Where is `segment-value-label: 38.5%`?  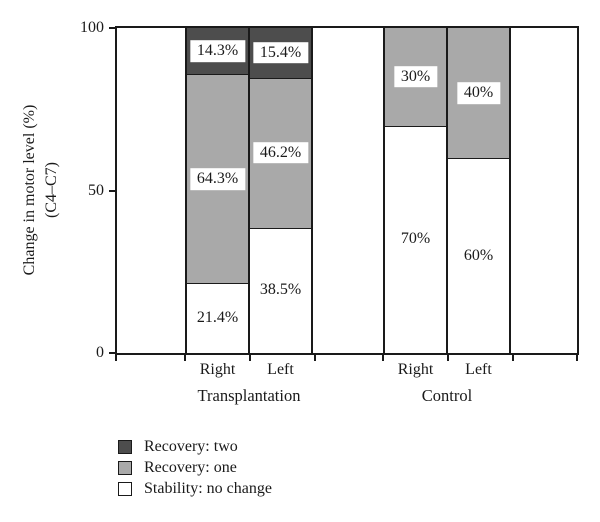 segment-value-label: 38.5% is located at coordinates (280, 290).